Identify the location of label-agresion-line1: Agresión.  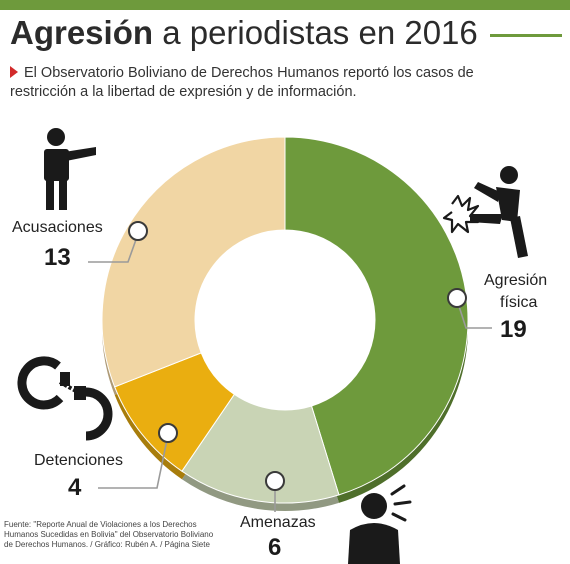
(516, 280).